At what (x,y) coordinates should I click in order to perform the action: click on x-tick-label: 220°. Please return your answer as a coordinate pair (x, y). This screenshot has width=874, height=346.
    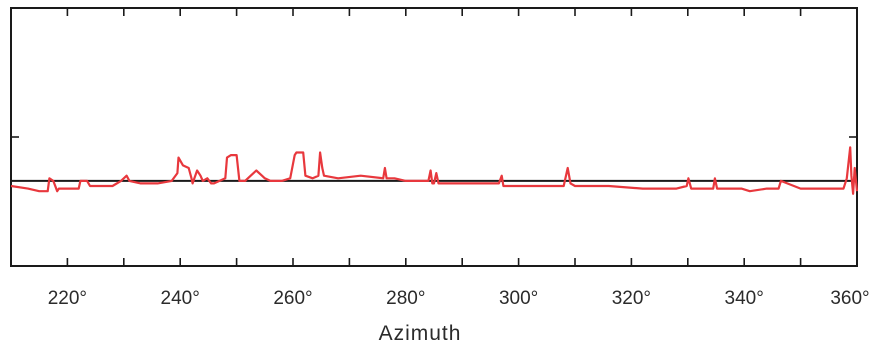
    Looking at the image, I should click on (67, 298).